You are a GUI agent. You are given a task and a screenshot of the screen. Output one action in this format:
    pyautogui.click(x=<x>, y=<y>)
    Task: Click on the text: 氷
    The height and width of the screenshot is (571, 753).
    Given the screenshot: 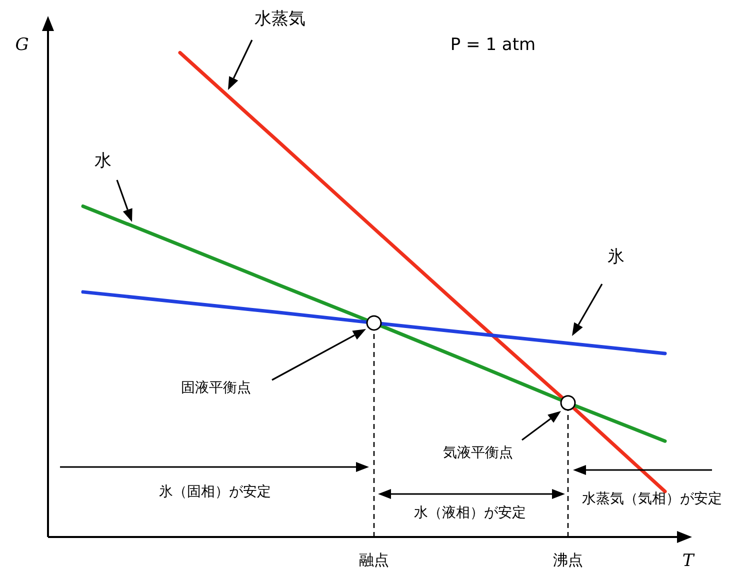 What is the action you would take?
    pyautogui.click(x=616, y=257)
    